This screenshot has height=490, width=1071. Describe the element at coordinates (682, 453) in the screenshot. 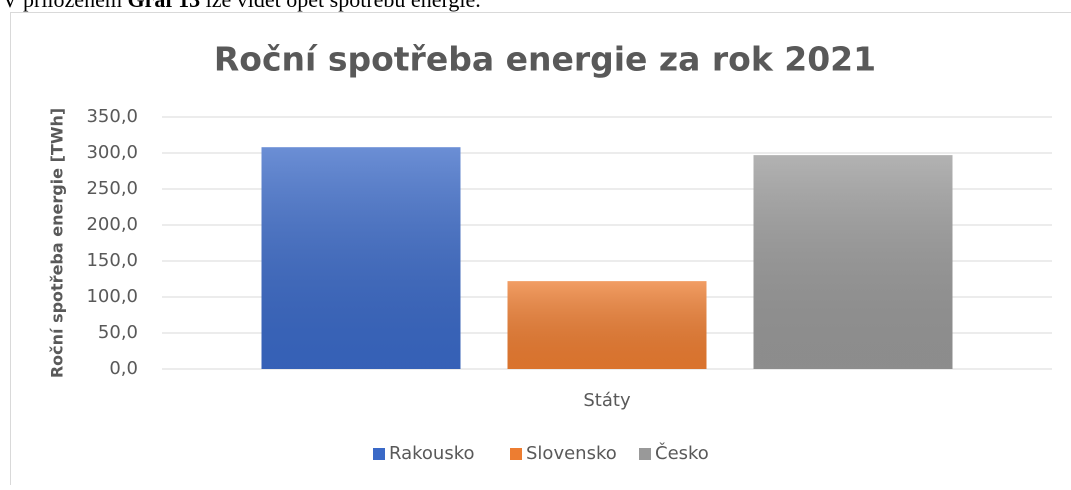

I see `legend-label: Česko` at that location.